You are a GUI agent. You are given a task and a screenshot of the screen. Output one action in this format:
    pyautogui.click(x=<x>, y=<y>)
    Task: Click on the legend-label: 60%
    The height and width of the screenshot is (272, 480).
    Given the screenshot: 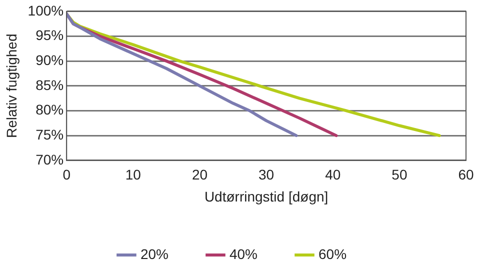 What is the action you would take?
    pyautogui.click(x=332, y=254)
    